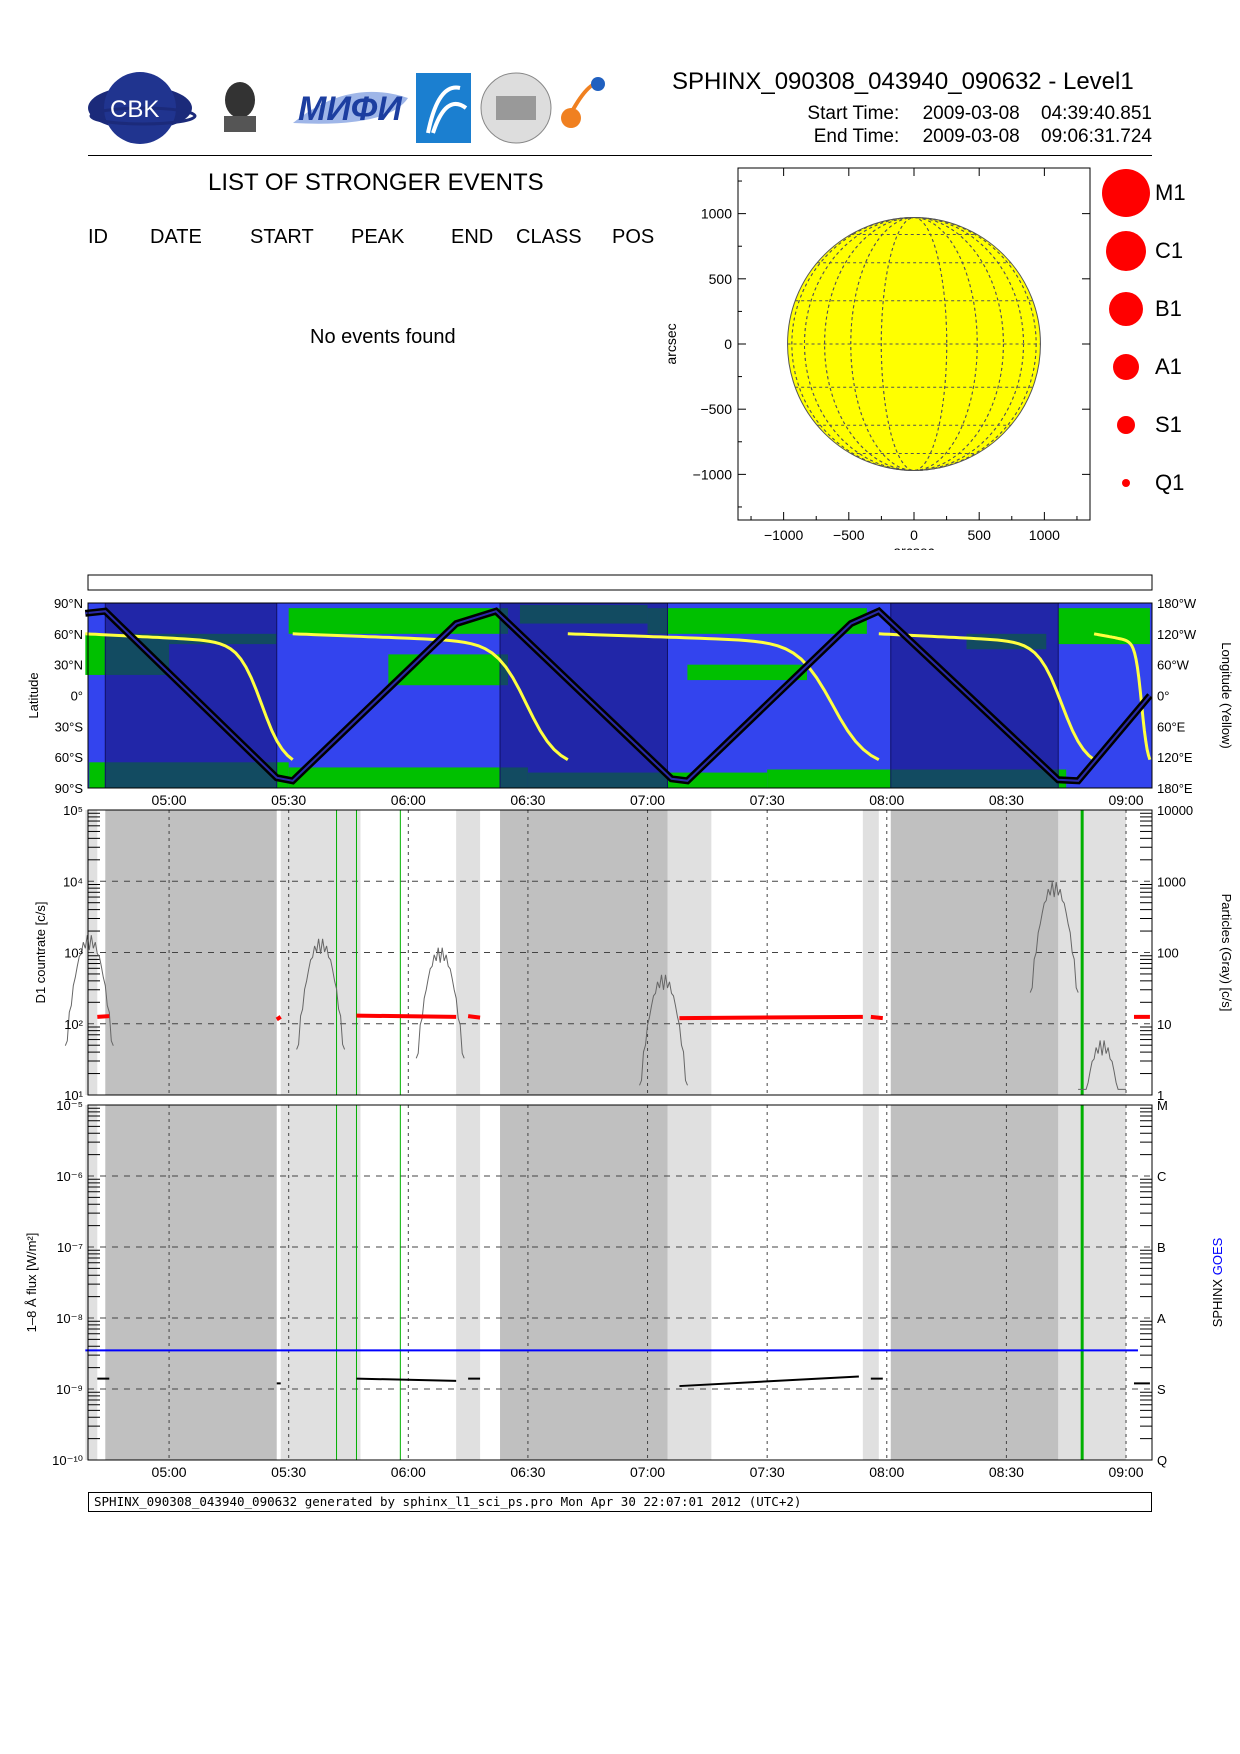  What do you see at coordinates (1175, 757) in the screenshot?
I see `orbit-y-tick-label-right: 120°E` at bounding box center [1175, 757].